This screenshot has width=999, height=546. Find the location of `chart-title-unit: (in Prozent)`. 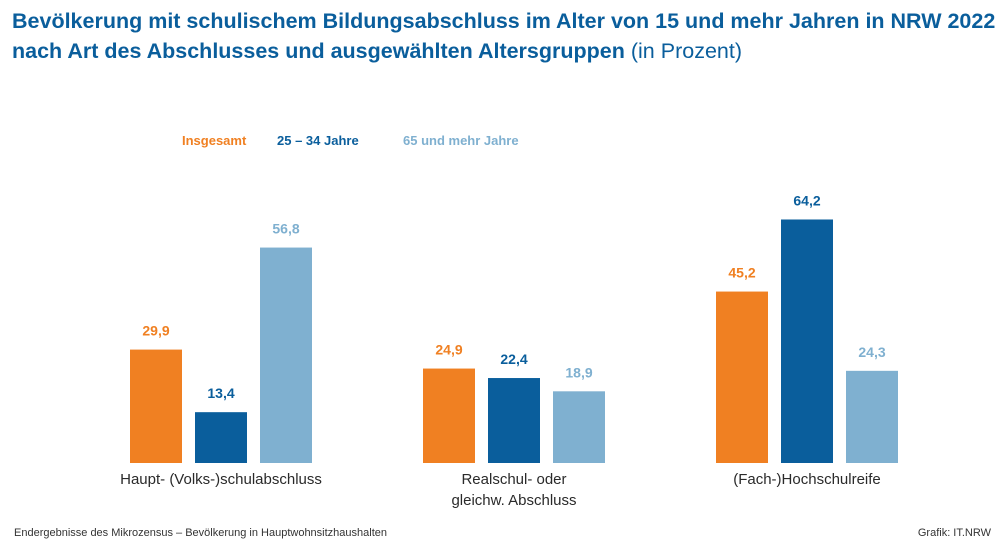

chart-title-unit: (in Prozent) is located at coordinates (686, 51).